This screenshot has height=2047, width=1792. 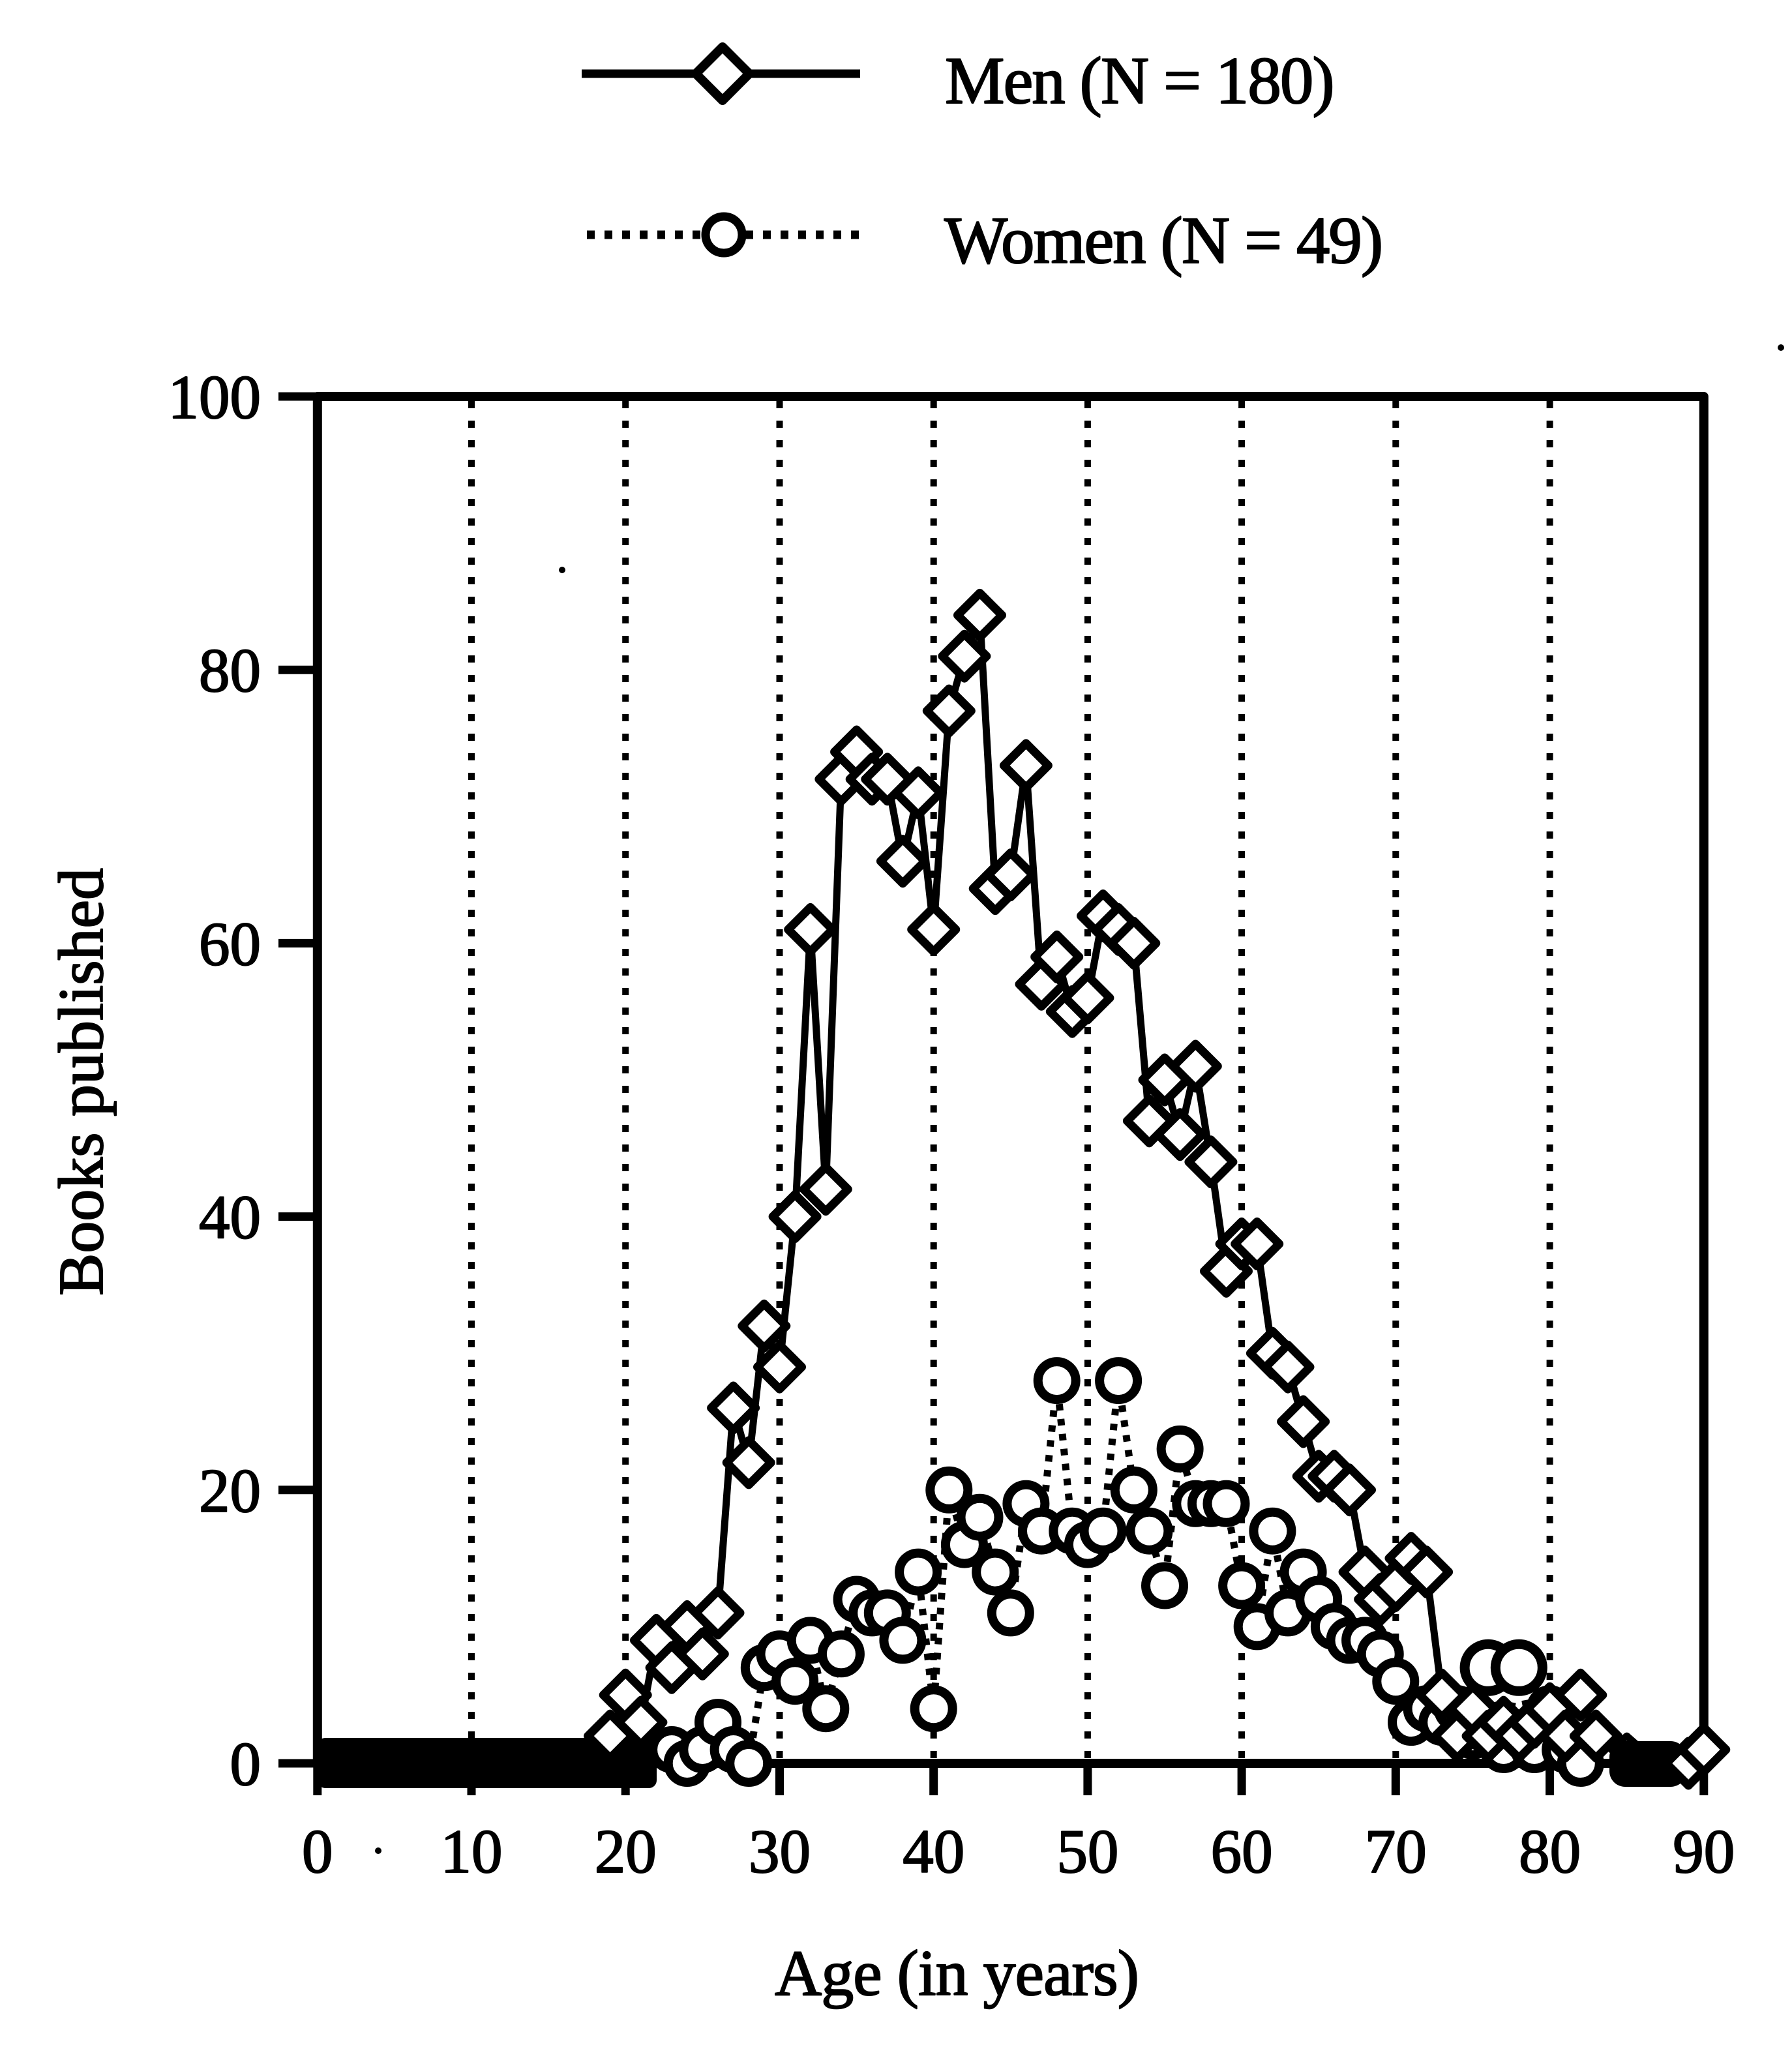 What do you see at coordinates (214, 397) in the screenshot?
I see `svg-text: 100` at bounding box center [214, 397].